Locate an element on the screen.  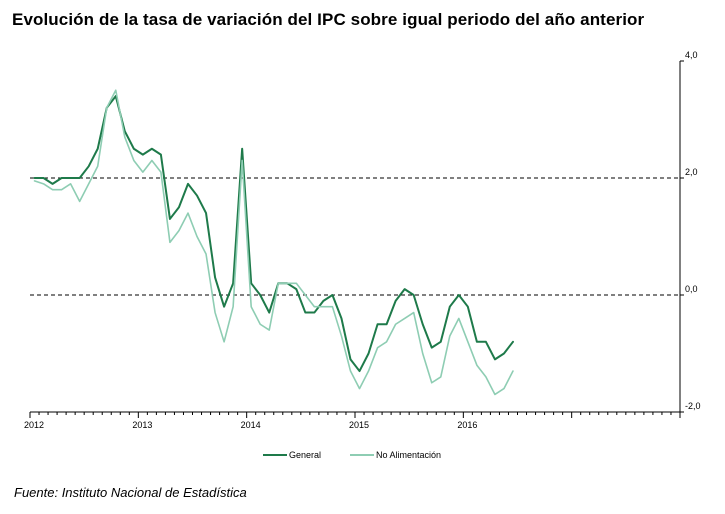
x-tick-label: 2013 is located at coordinates (142, 425).